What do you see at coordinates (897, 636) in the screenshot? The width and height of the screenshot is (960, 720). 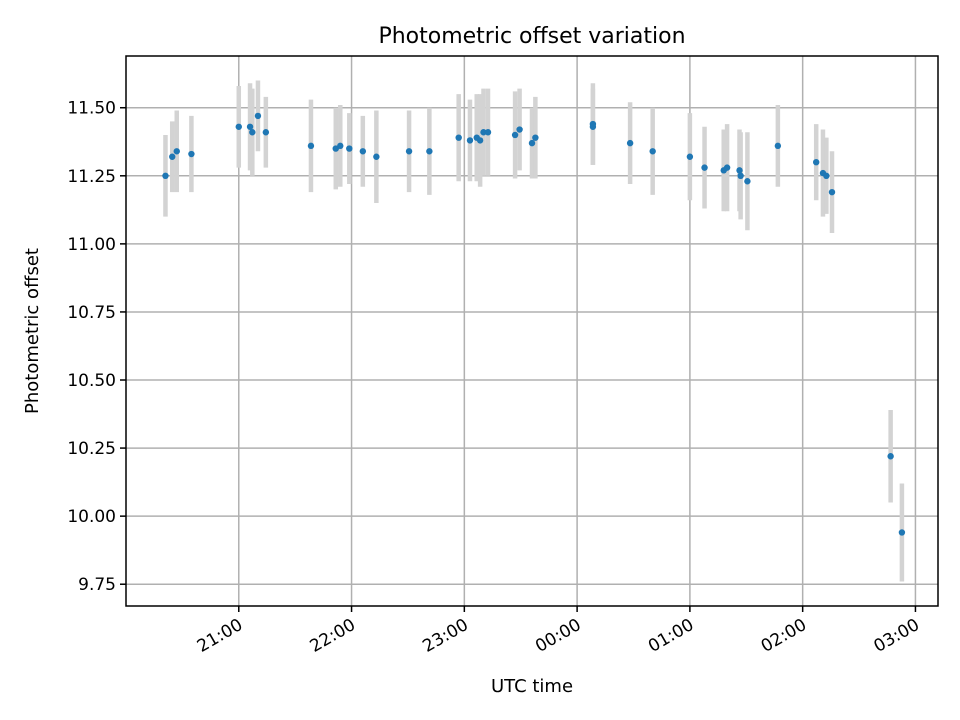 I see `x-tick-label: 03:00` at bounding box center [897, 636].